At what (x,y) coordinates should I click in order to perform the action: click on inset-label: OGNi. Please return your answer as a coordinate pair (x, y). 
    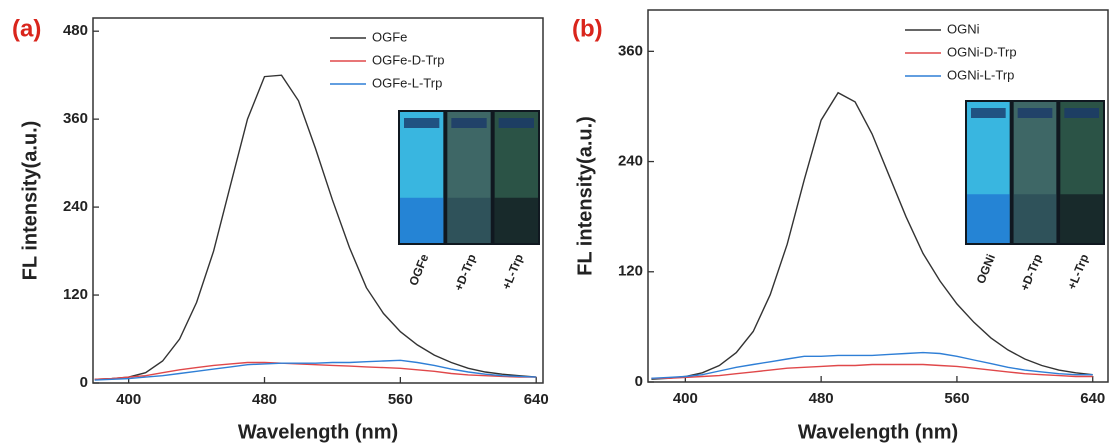
    Looking at the image, I should click on (986, 269).